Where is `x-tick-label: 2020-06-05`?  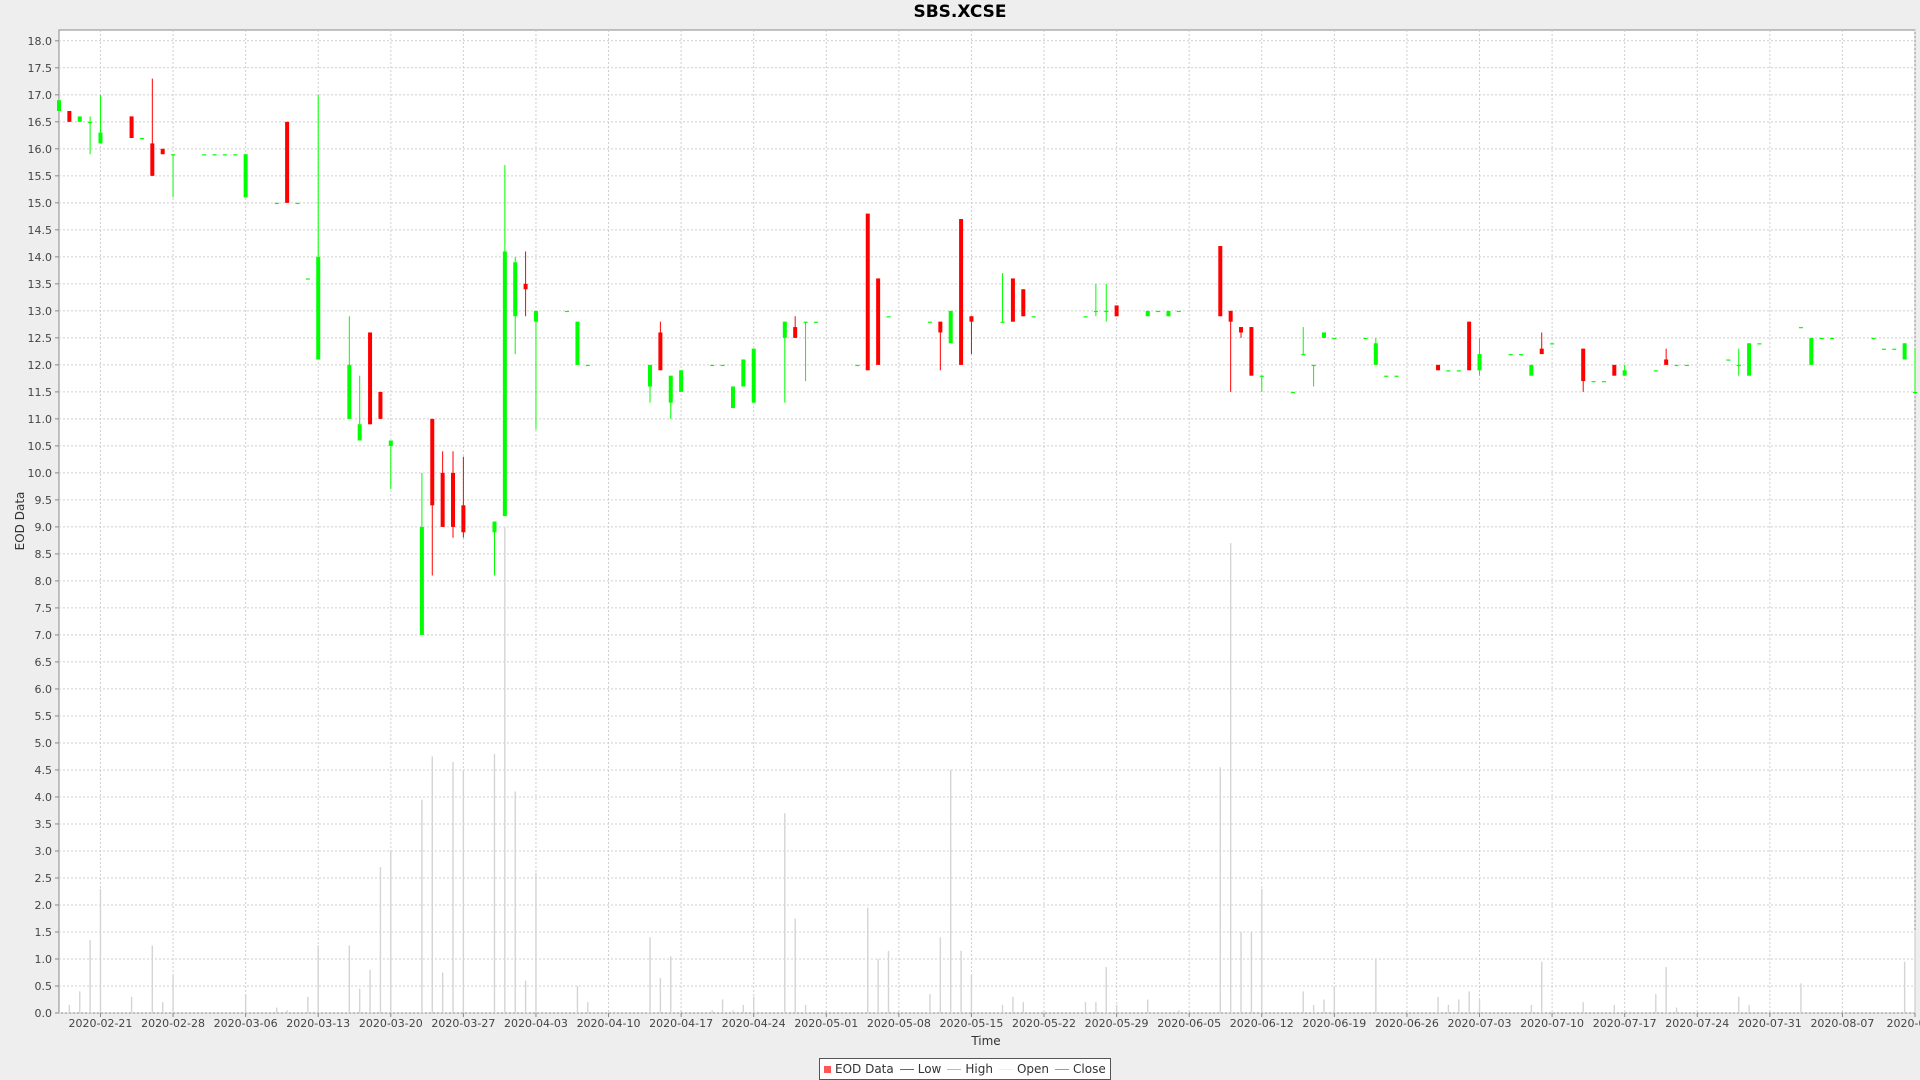
x-tick-label: 2020-06-05 is located at coordinates (1189, 1023).